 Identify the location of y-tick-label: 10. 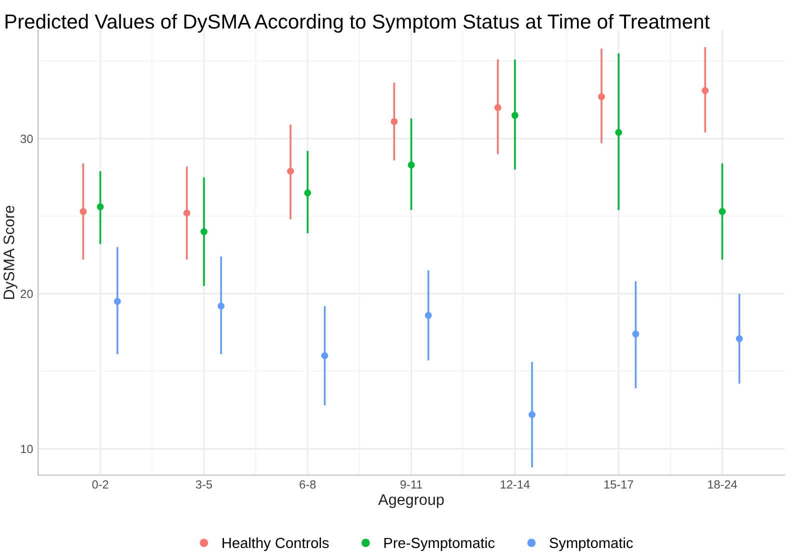
(27, 449).